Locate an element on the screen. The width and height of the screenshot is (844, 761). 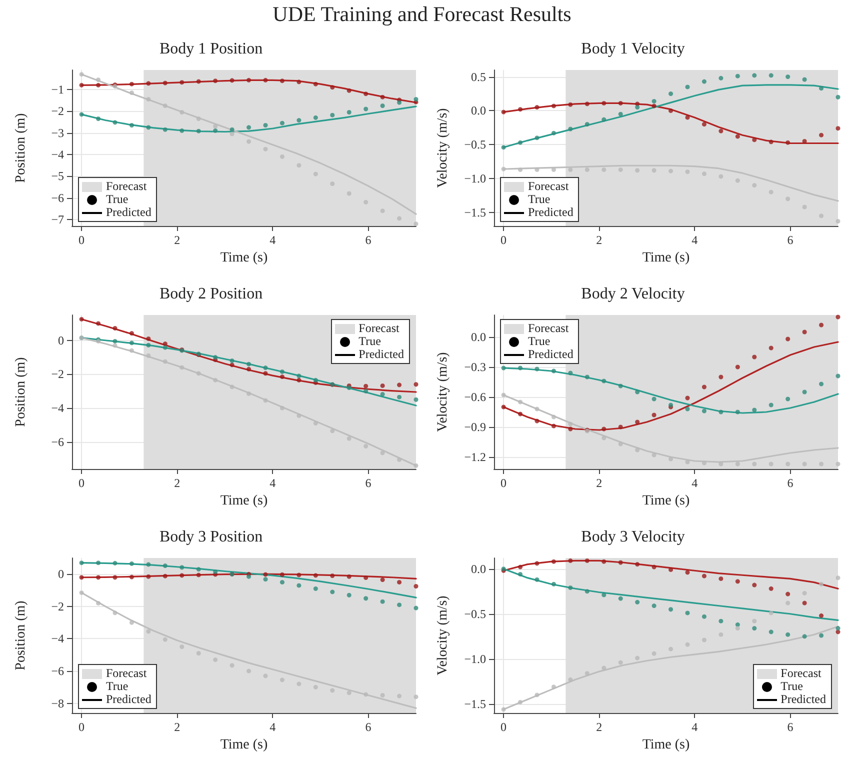
y-tick-label: −3 is located at coordinates (57, 133).